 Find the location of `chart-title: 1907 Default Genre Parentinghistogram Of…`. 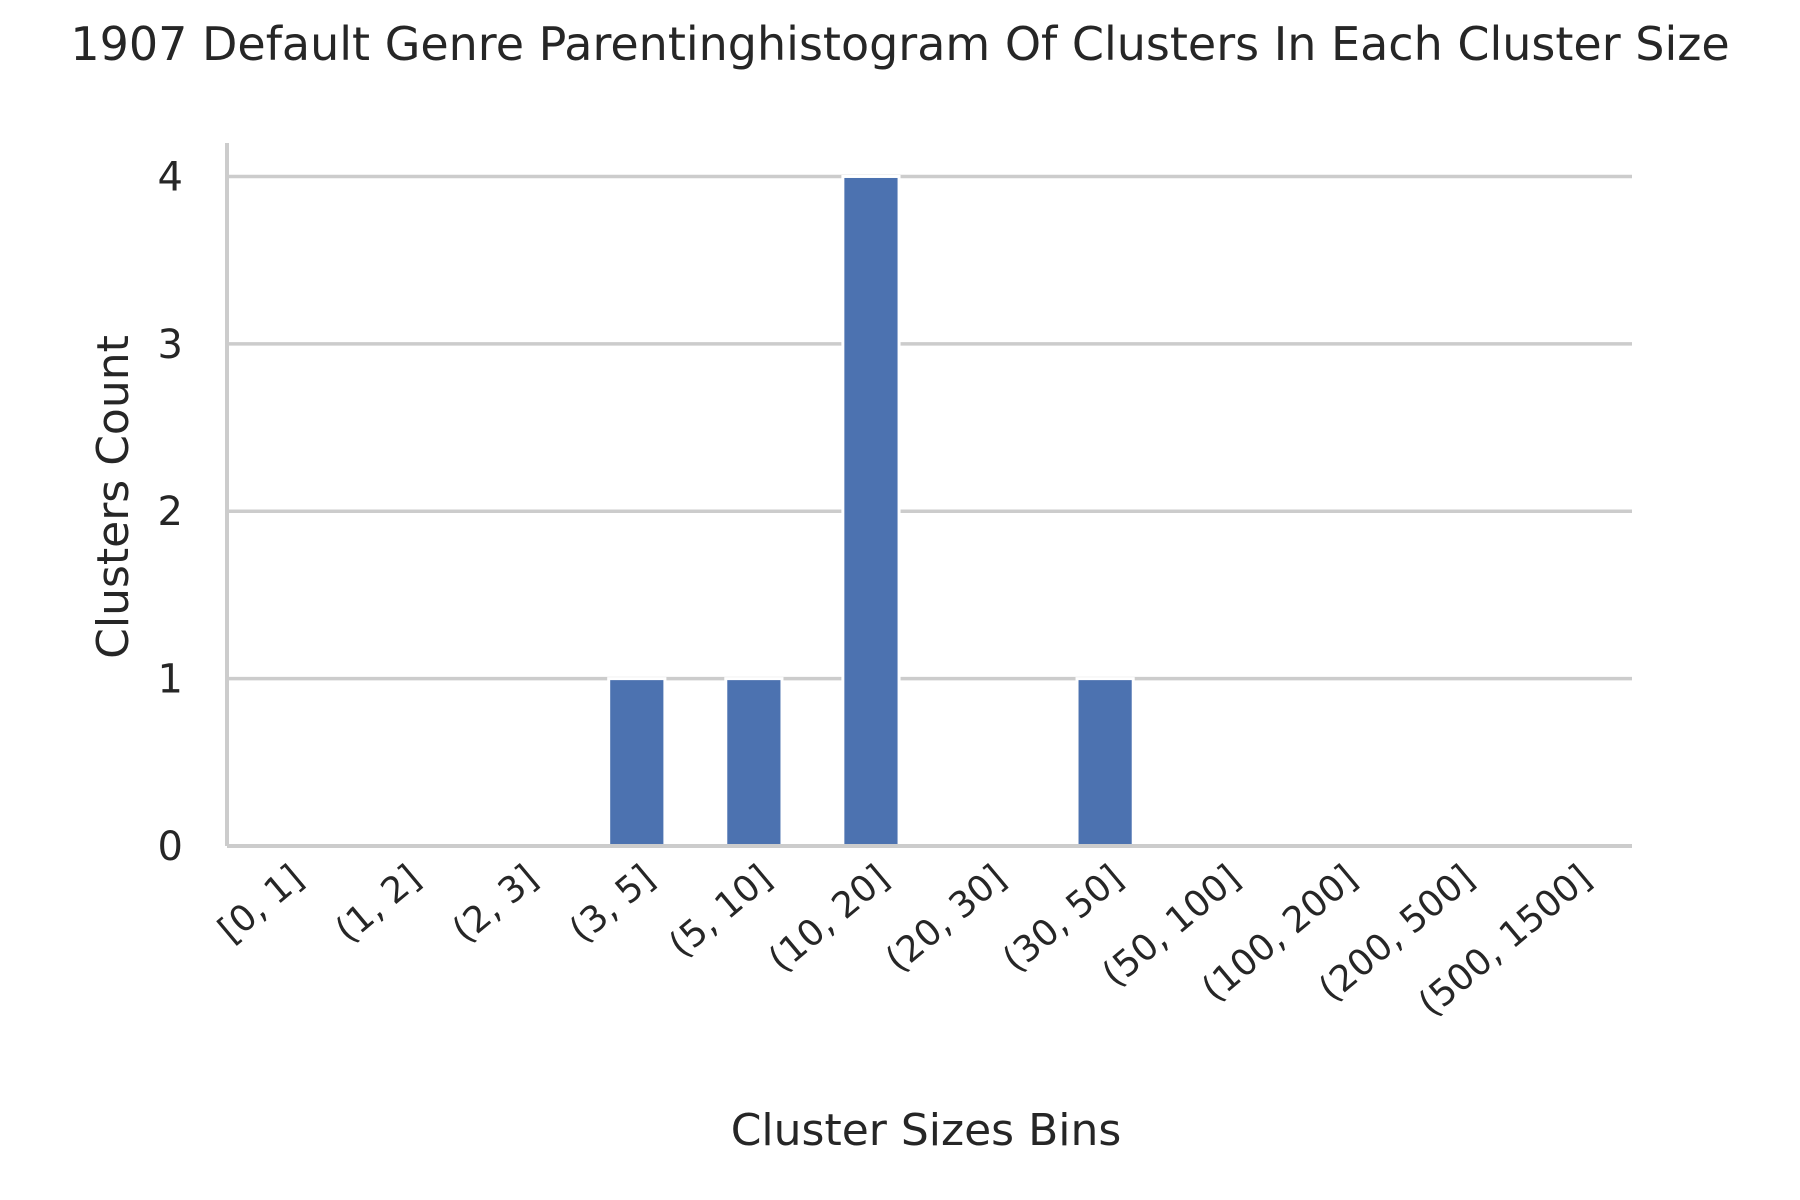

chart-title: 1907 Default Genre Parentinghistogram Of… is located at coordinates (899, 44).